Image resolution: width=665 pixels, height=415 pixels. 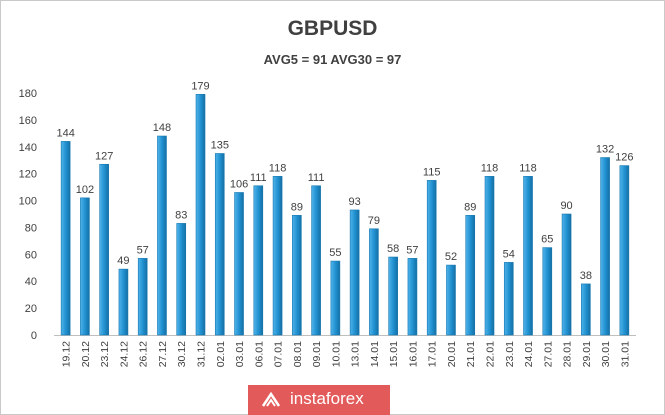 What do you see at coordinates (31, 228) in the screenshot?
I see `y-tick-label: 80` at bounding box center [31, 228].